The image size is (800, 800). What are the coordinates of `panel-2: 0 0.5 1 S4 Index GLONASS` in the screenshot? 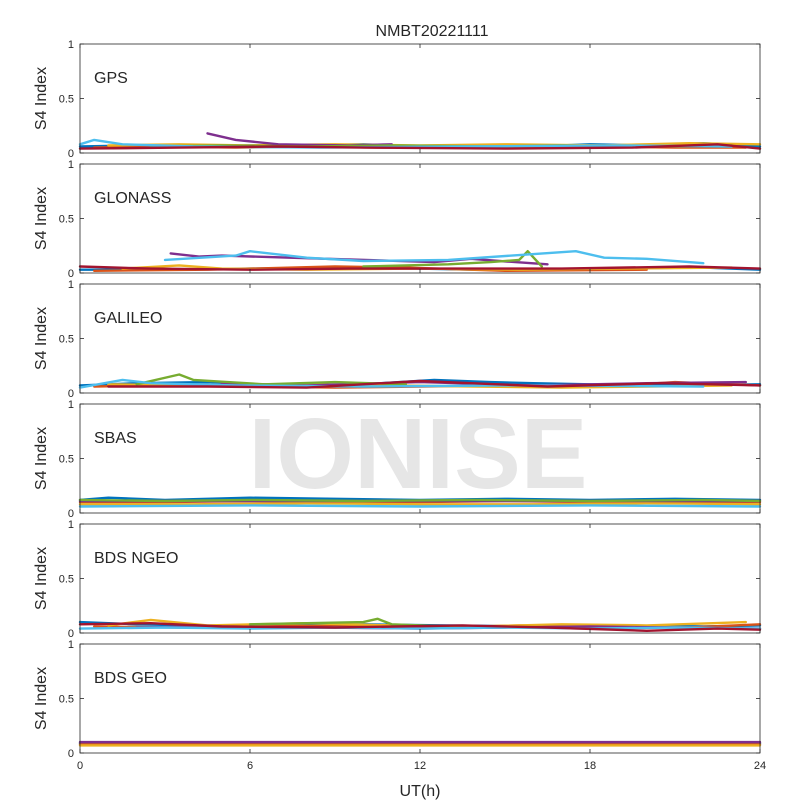 It's located at (397, 219).